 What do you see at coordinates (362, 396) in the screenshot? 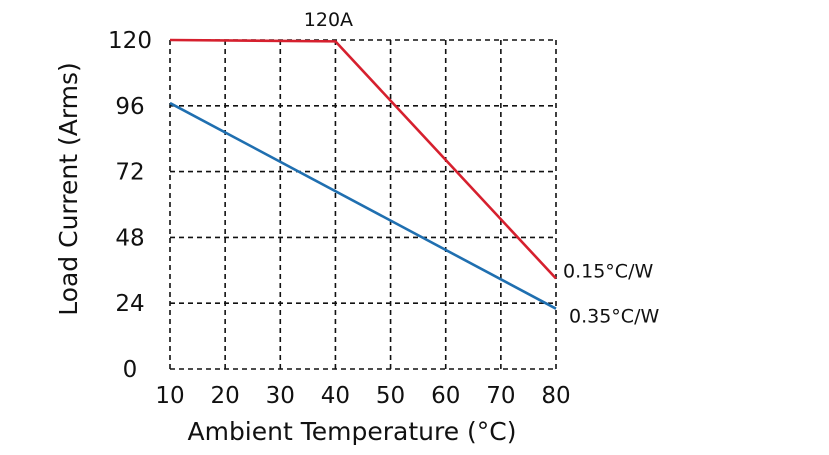
I see `x-tick-labels: 10 20 30 40 50 60 70 80` at bounding box center [362, 396].